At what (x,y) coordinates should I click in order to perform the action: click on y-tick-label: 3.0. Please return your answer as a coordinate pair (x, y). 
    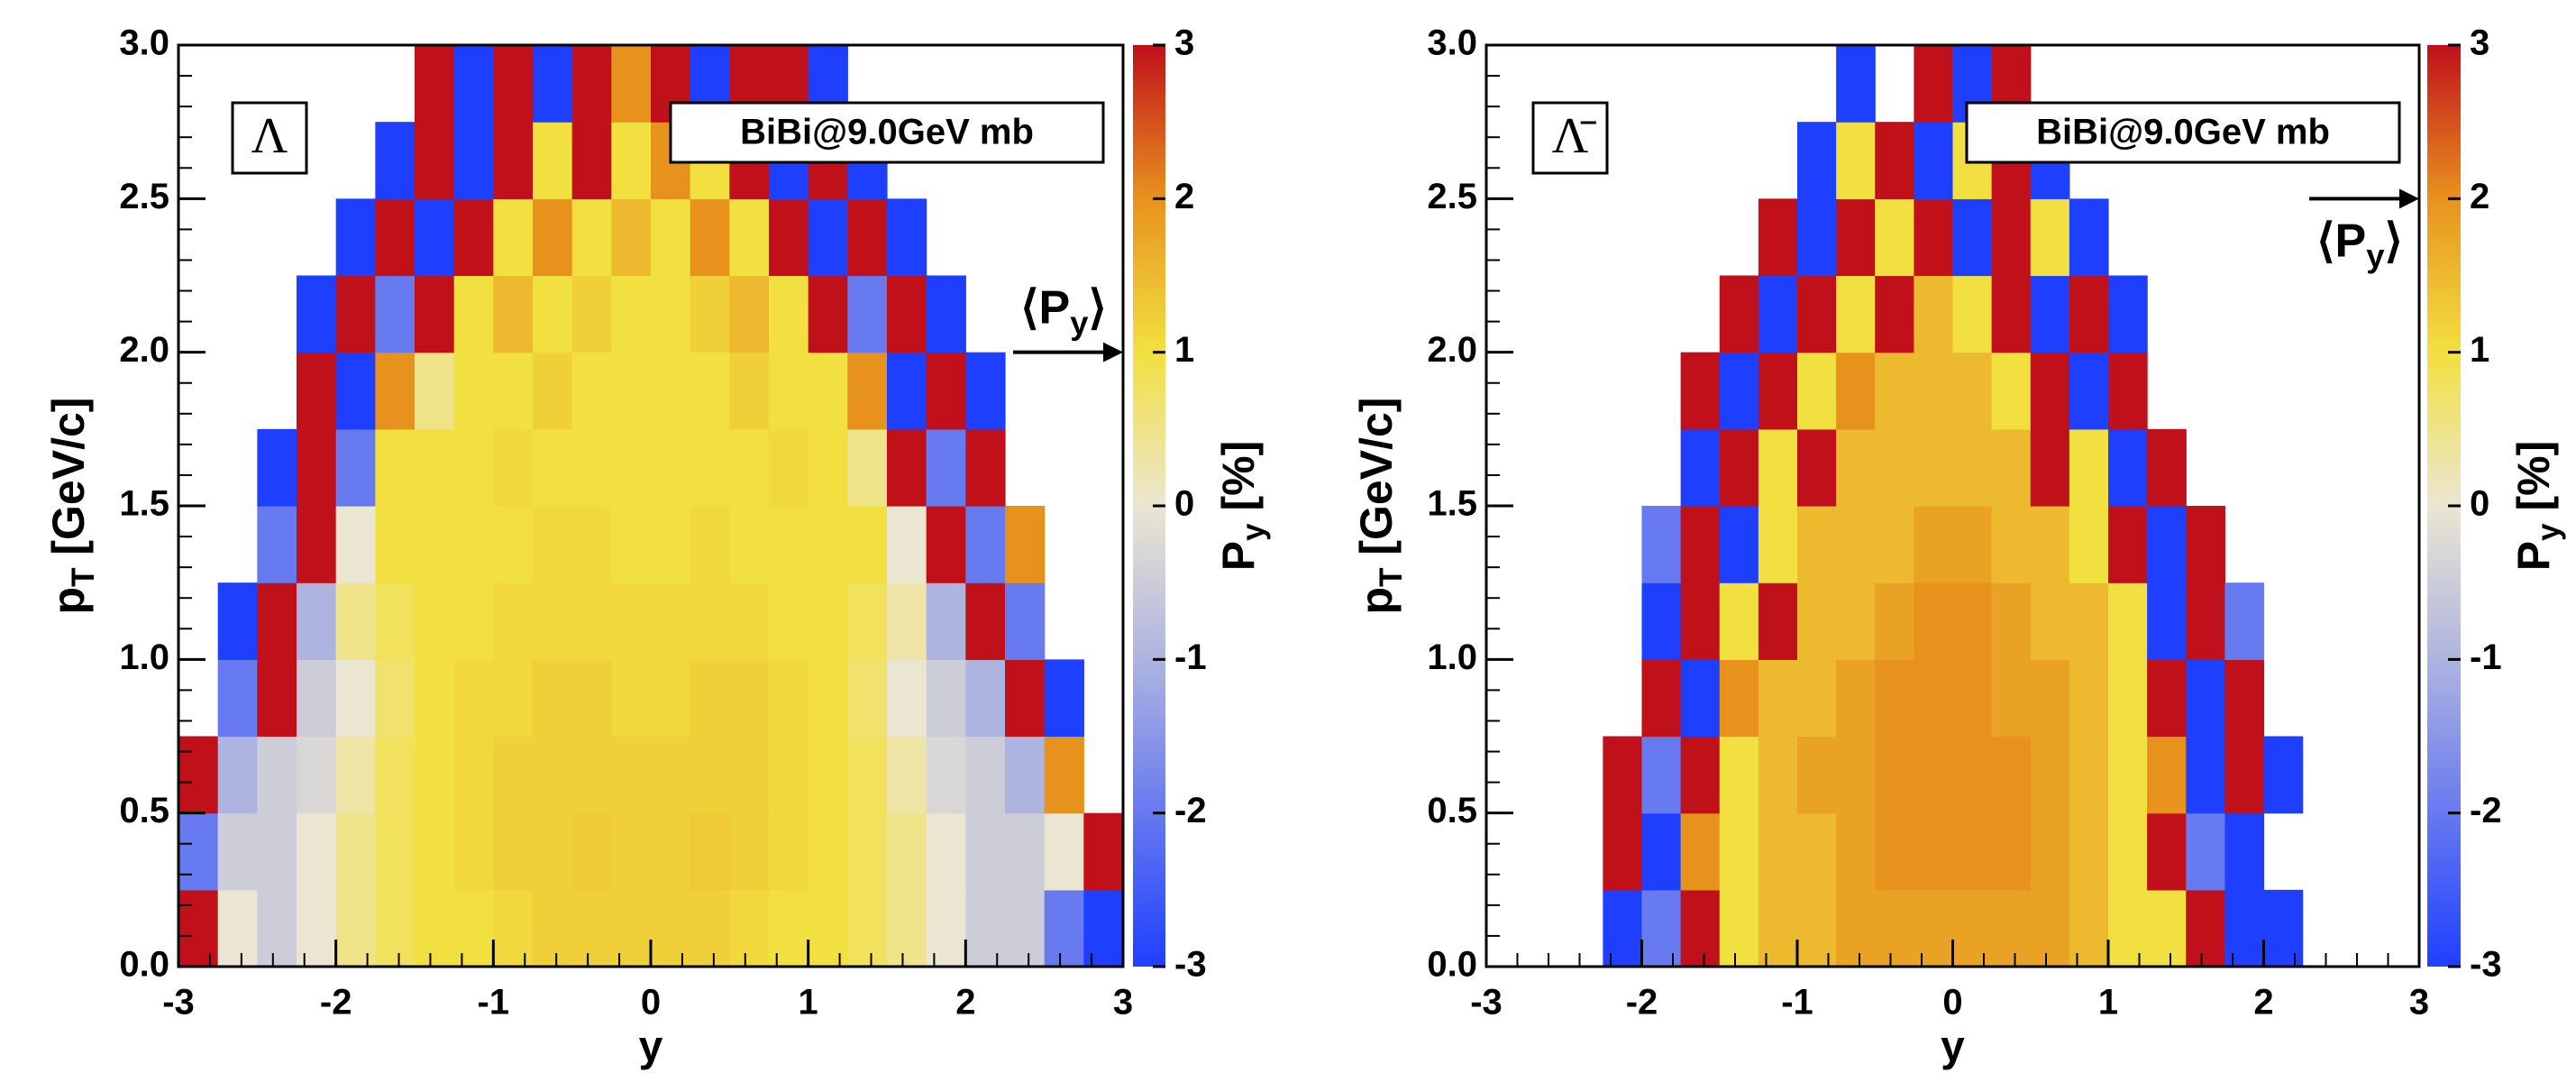
    Looking at the image, I should click on (1452, 43).